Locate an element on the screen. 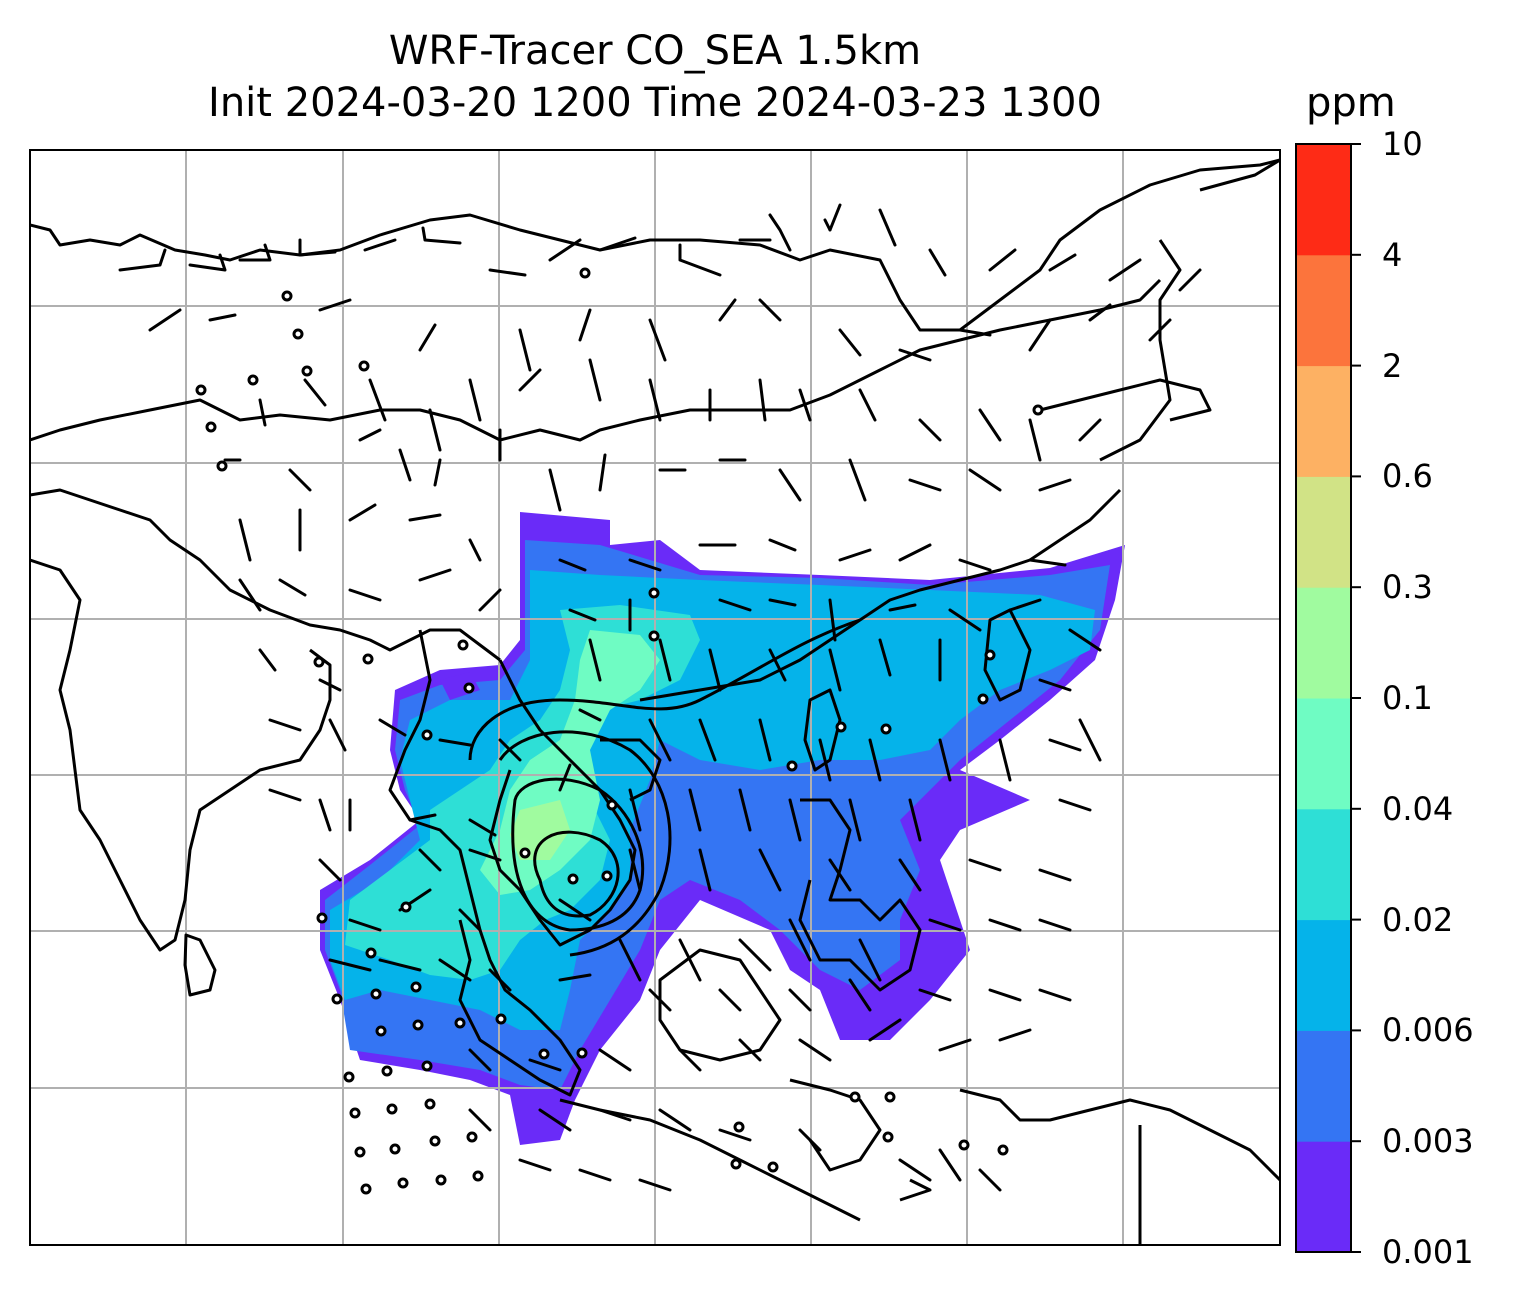 The image size is (1528, 1306). colorbar-tick-label: 0.02 is located at coordinates (1418, 919).